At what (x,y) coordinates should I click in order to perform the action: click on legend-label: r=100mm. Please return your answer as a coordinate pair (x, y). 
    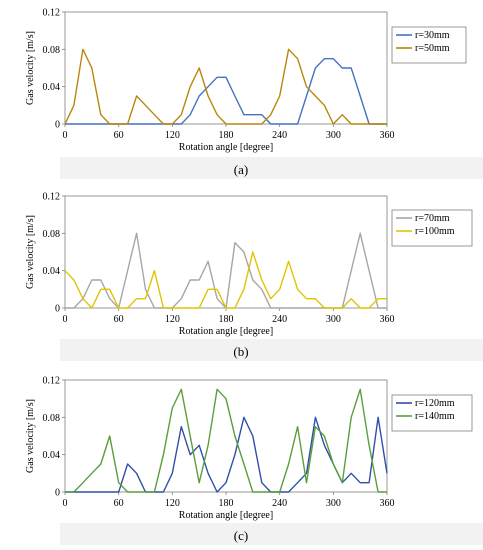
    Looking at the image, I should click on (435, 231).